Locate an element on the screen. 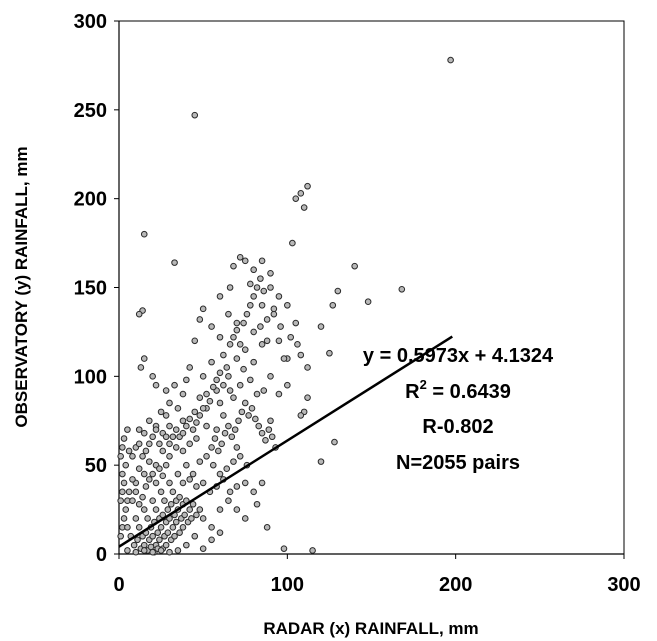 This screenshot has height=641, width=657. y-tick-label: 150 is located at coordinates (90, 289).